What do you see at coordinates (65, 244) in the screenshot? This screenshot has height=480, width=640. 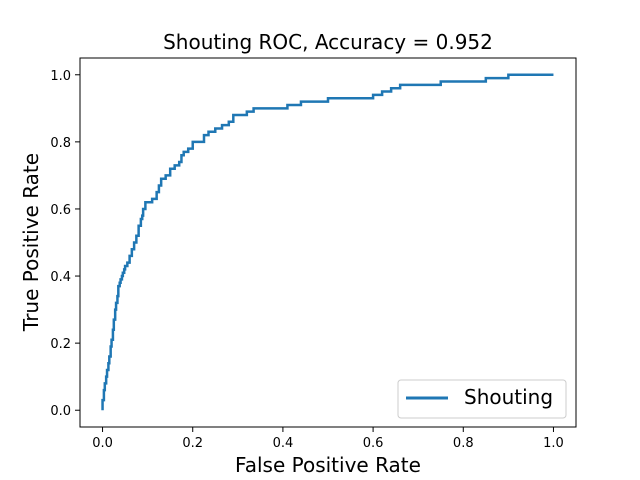 I see `y-axis-ticks: 0.0 0.2 0.4 0.6 0.8 1.0` at bounding box center [65, 244].